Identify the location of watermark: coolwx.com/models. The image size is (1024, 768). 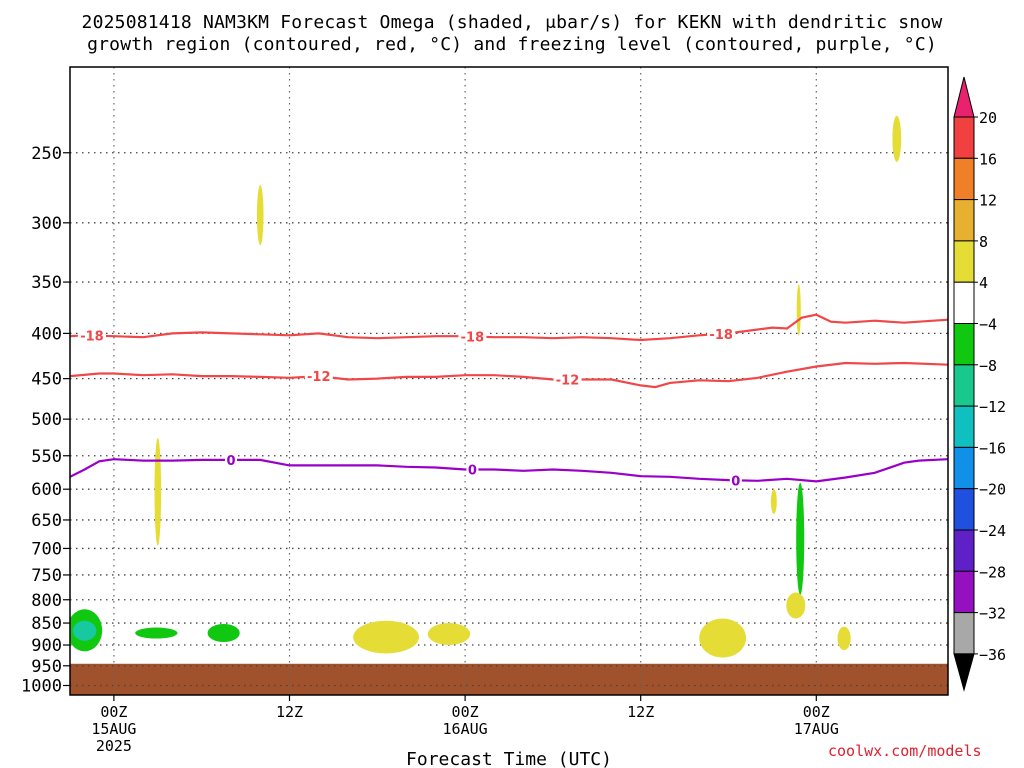
(905, 751).